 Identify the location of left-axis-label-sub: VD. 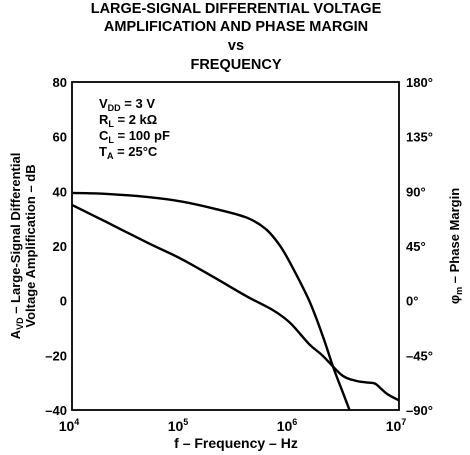
(20, 323).